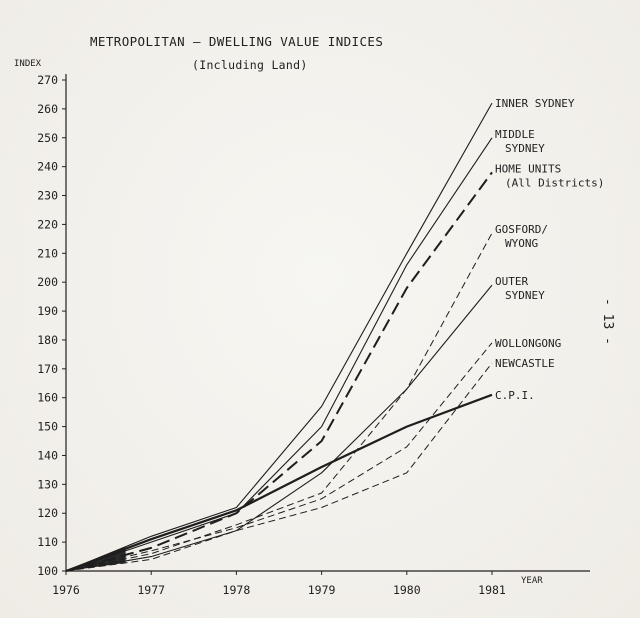 The height and width of the screenshot is (618, 640). I want to click on series-label: C.P.I., so click(515, 395).